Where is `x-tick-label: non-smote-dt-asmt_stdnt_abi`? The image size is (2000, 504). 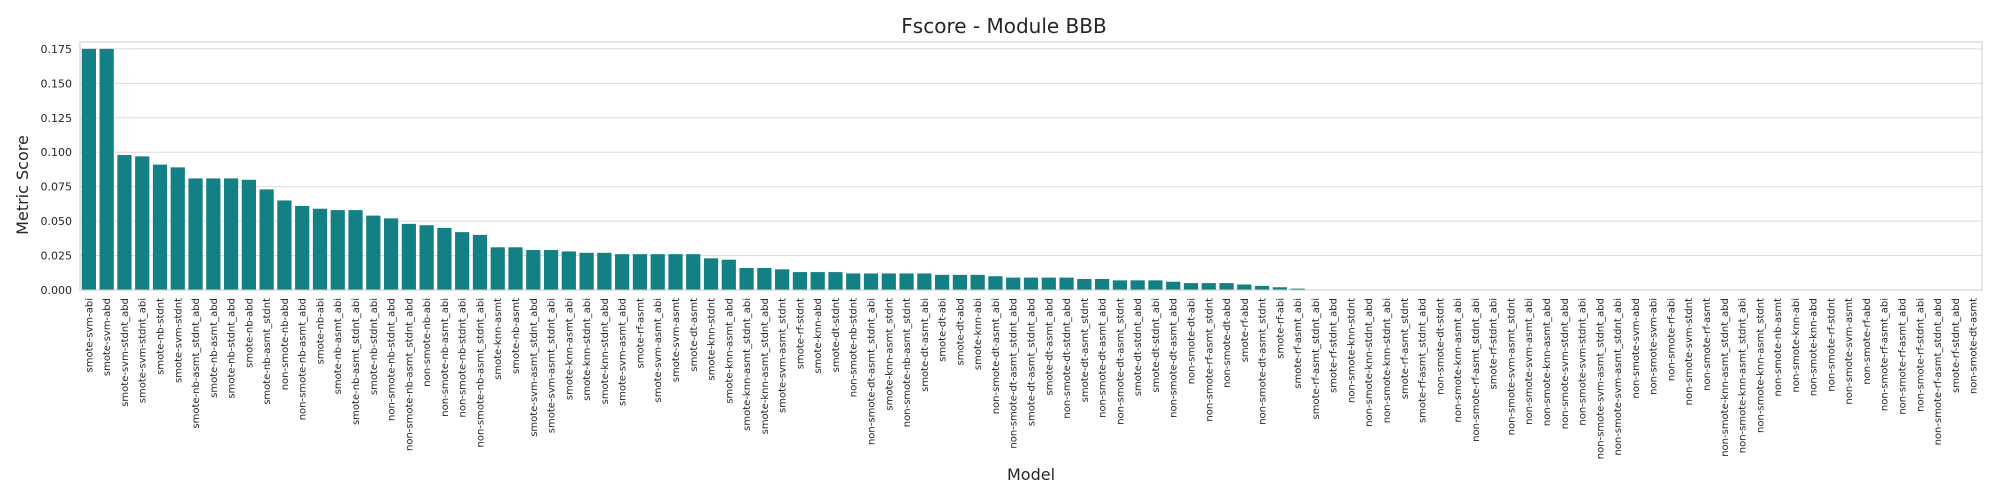 x-tick-label: non-smote-dt-asmt_stdnt_abi is located at coordinates (872, 371).